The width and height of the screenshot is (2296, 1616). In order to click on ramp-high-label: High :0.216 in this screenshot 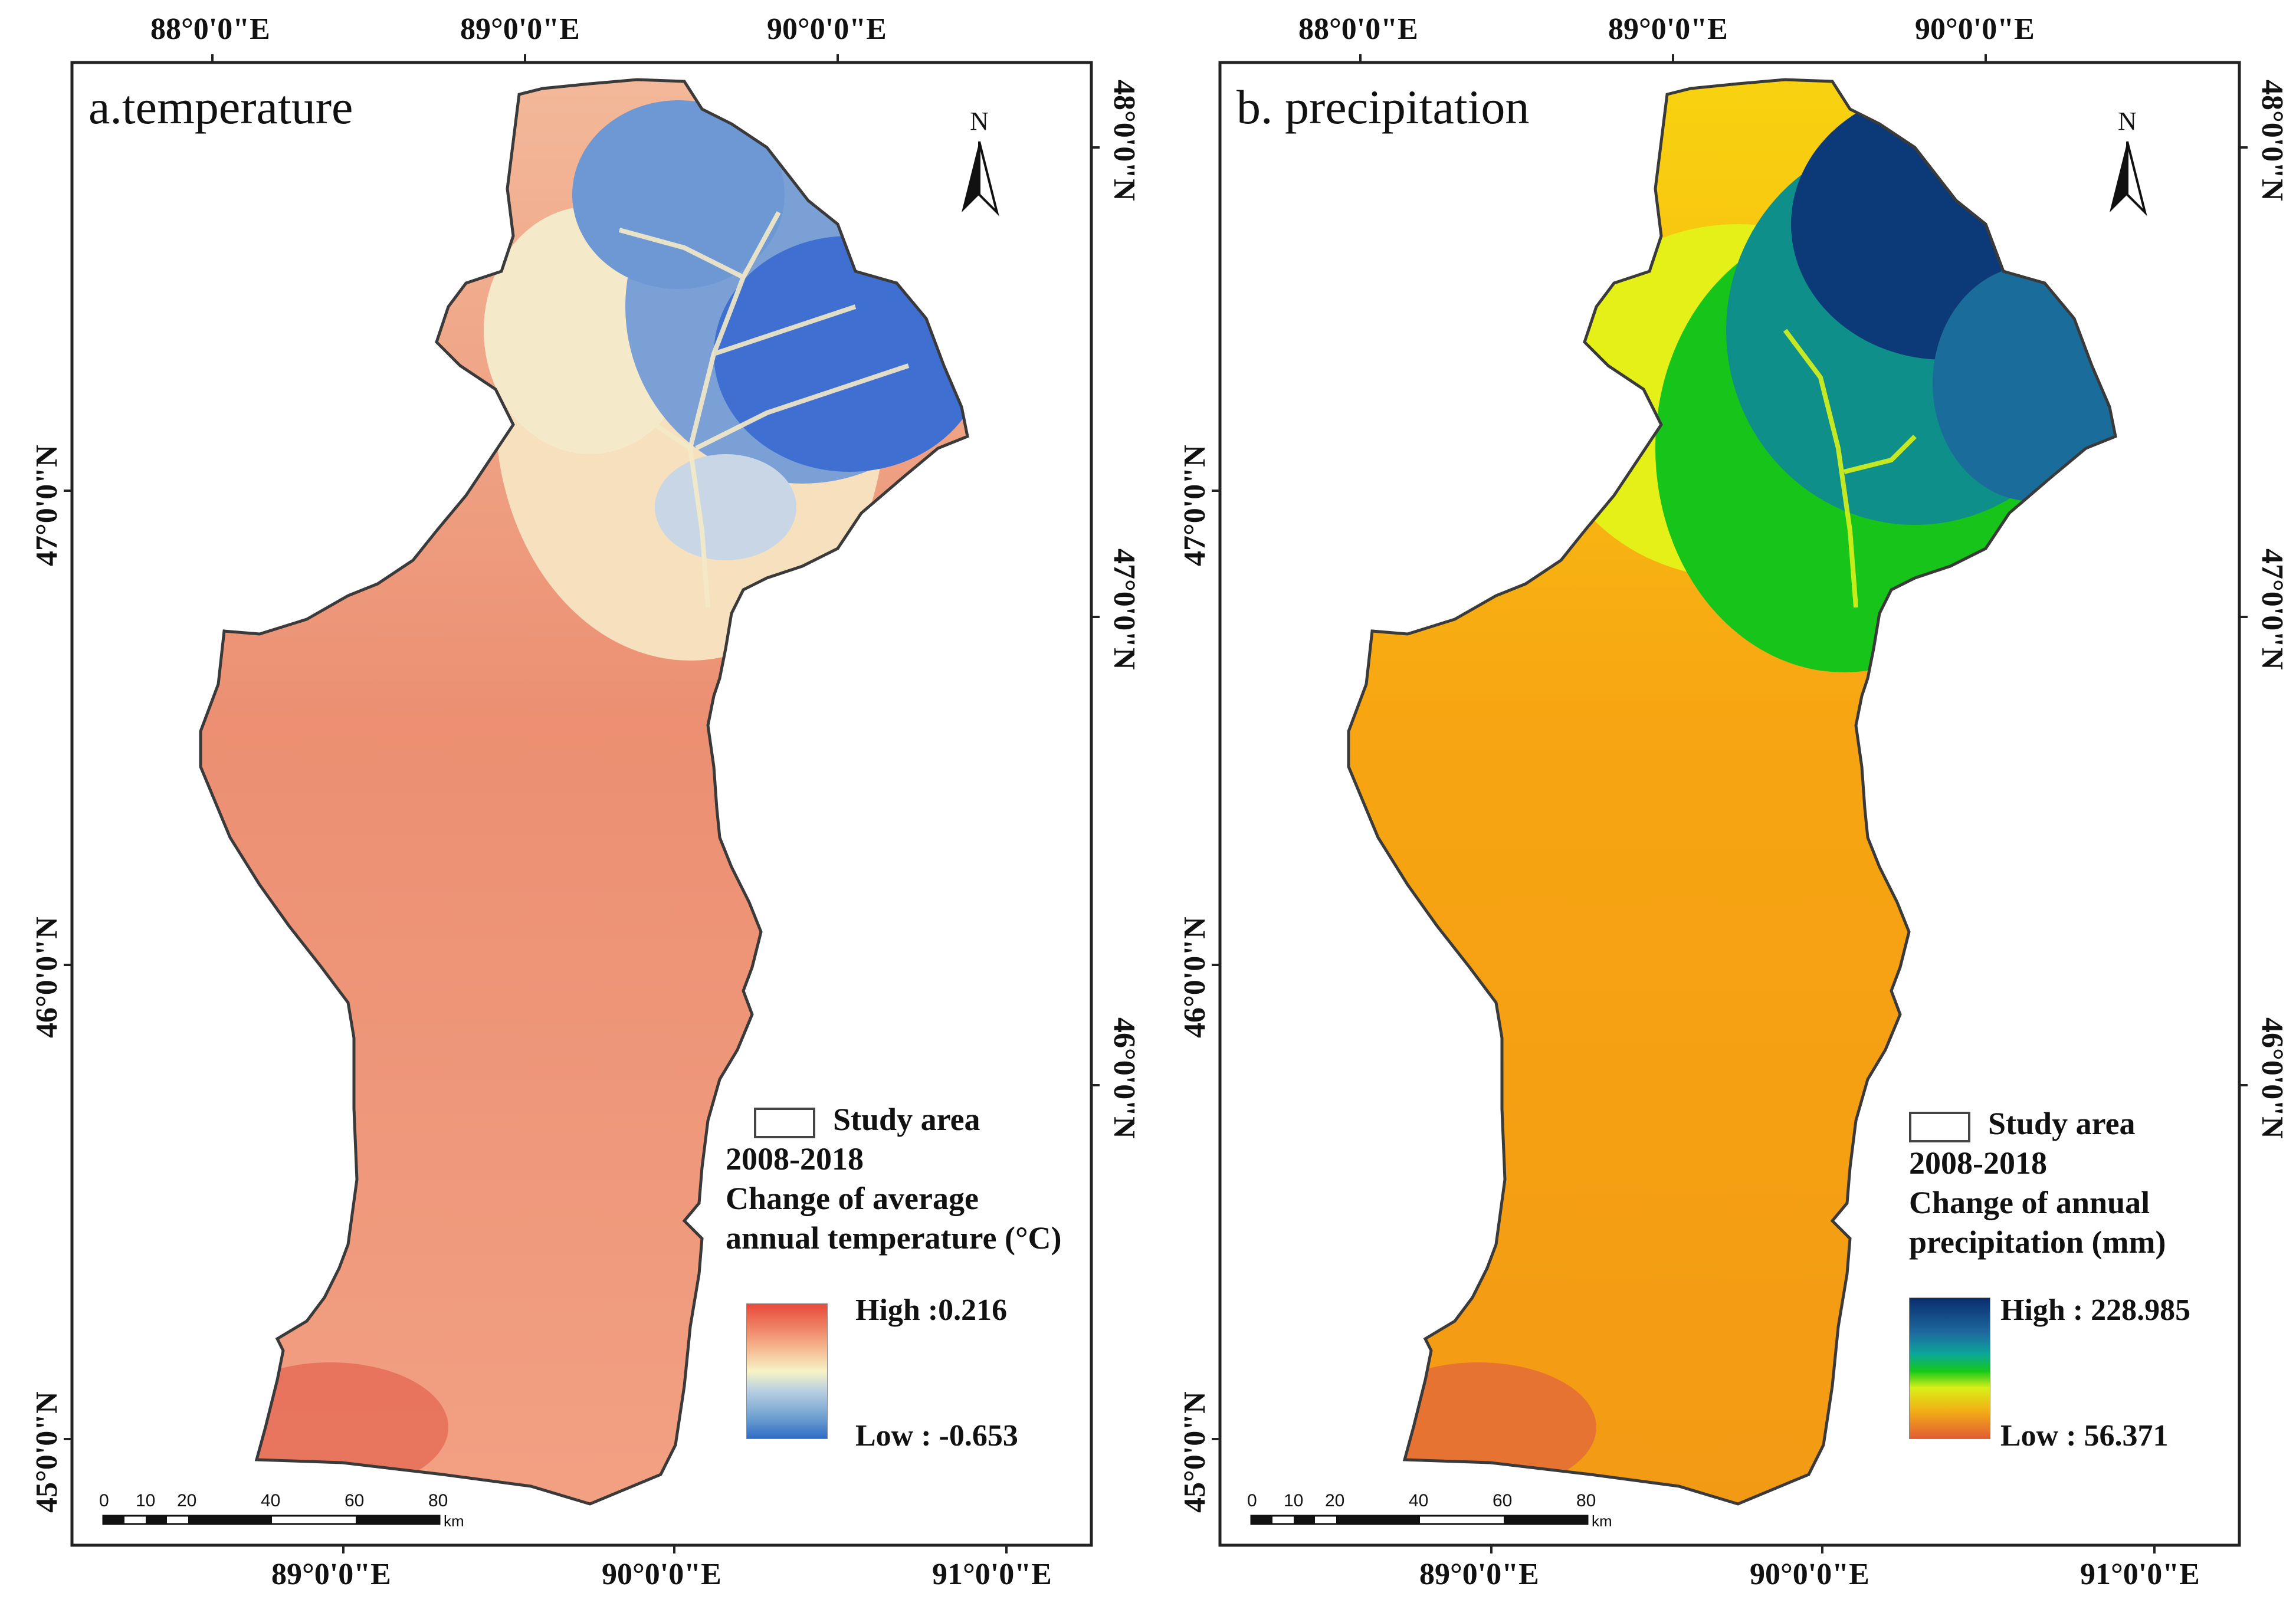, I will do `click(931, 1310)`.